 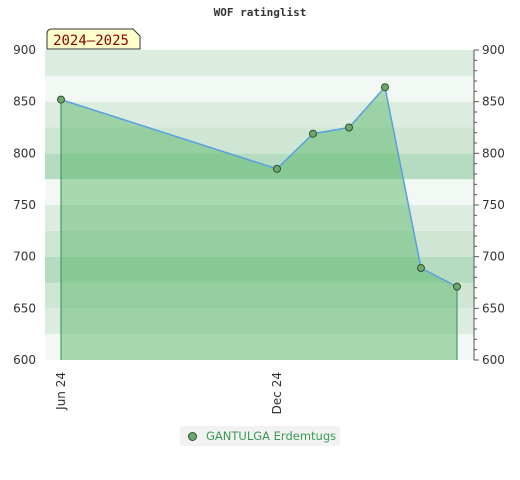 What do you see at coordinates (493, 50) in the screenshot?
I see `y-tick-label-right: 900` at bounding box center [493, 50].